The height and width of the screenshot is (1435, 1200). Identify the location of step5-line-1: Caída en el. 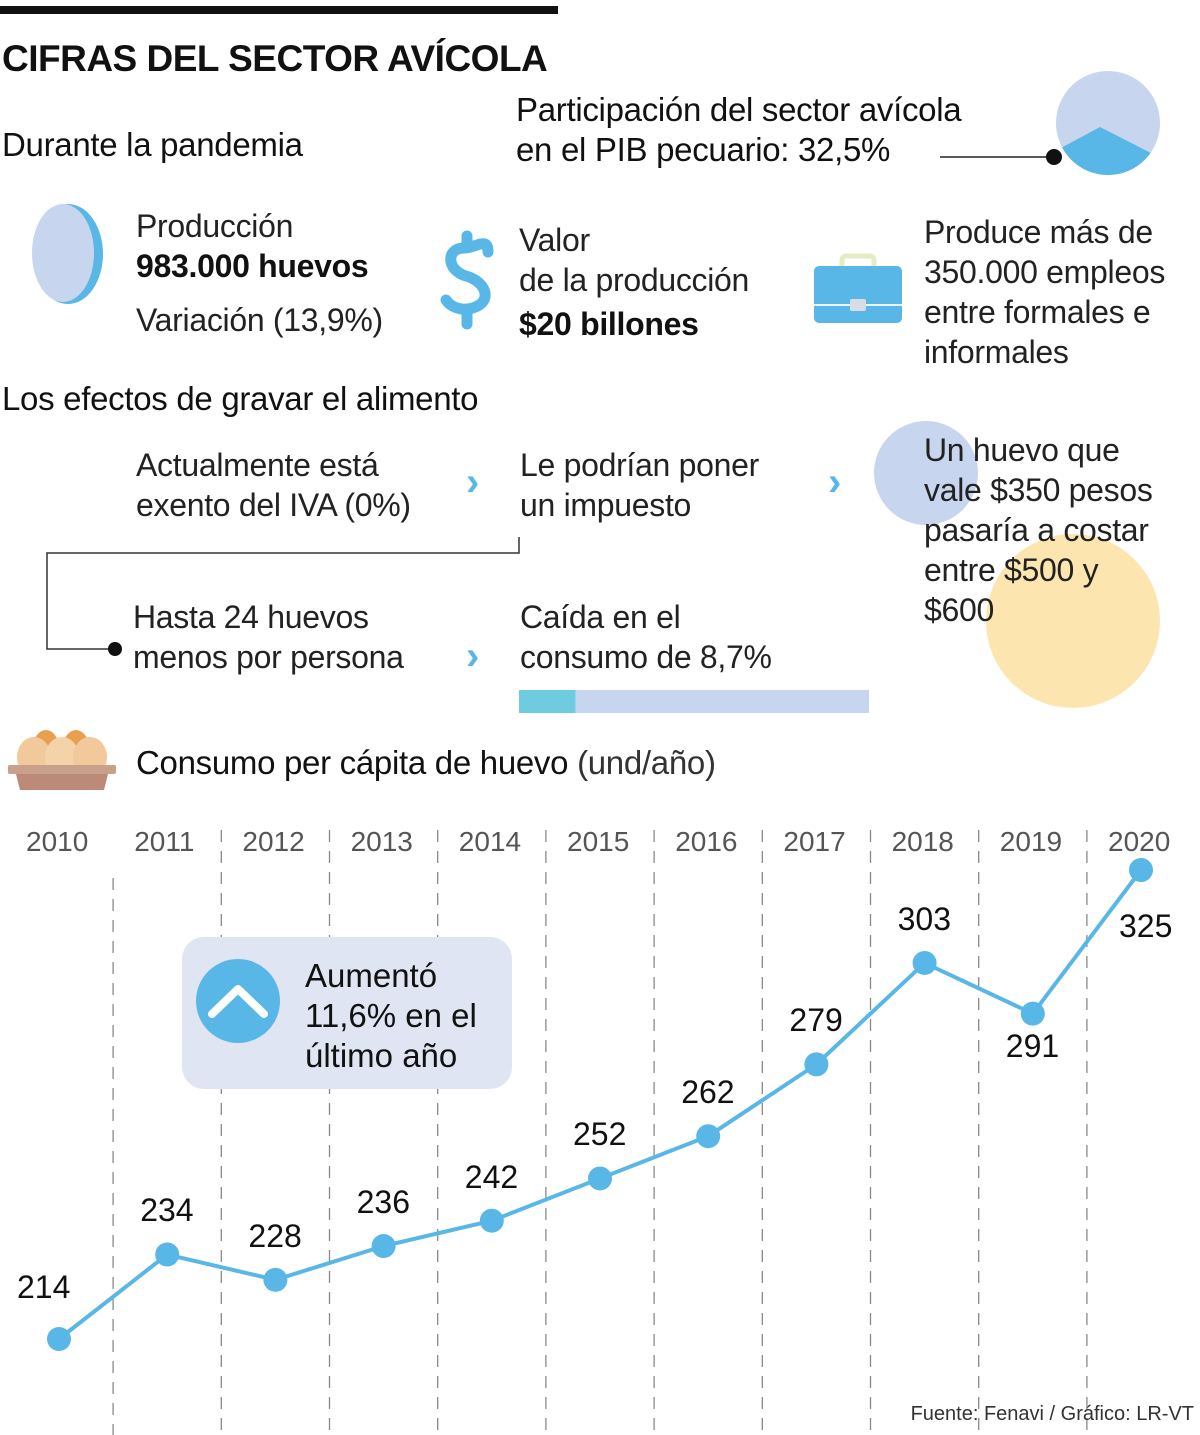
(600, 617).